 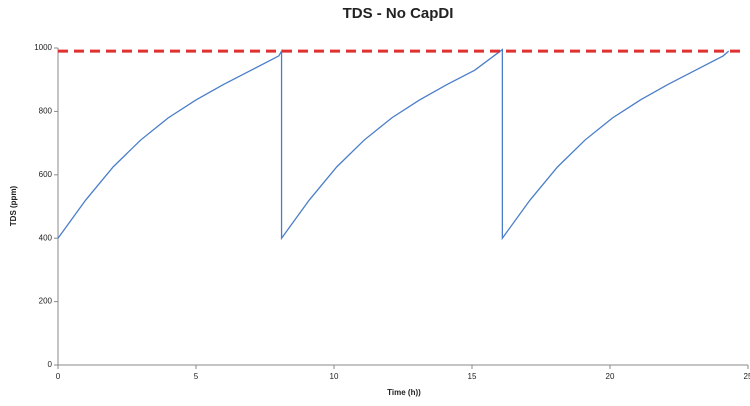 I want to click on y-tick-label: 800, so click(x=46, y=111).